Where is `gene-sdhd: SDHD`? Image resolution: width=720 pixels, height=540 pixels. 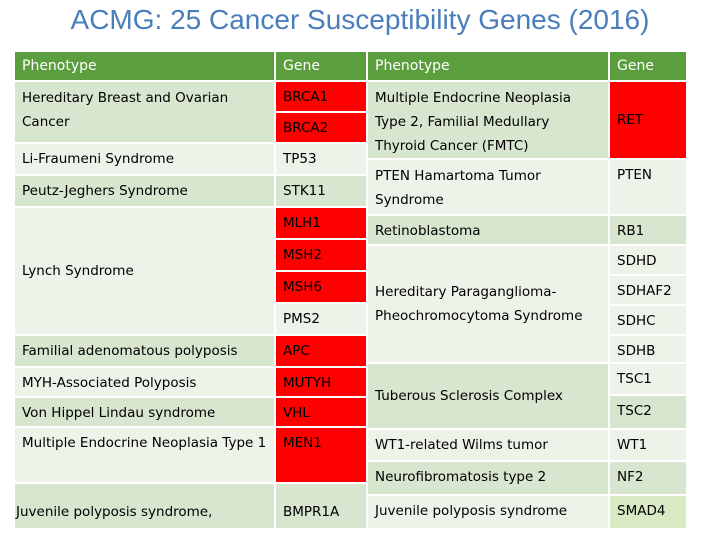
gene-sdhd: SDHD is located at coordinates (649, 261).